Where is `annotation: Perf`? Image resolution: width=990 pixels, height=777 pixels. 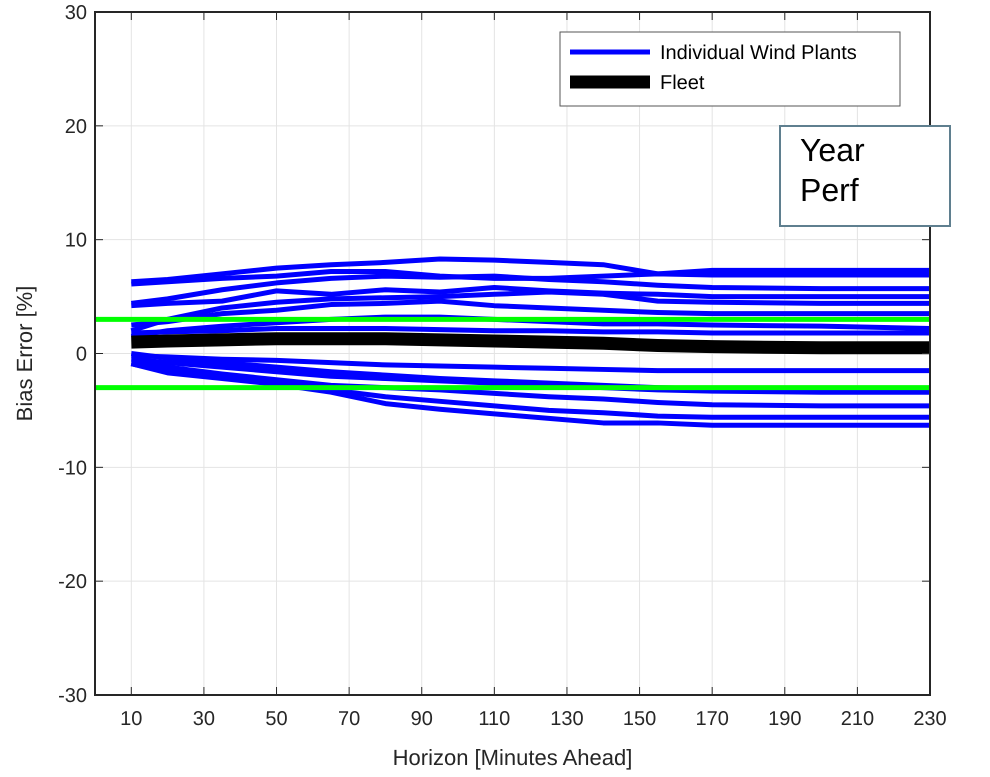 annotation: Perf is located at coordinates (829, 190).